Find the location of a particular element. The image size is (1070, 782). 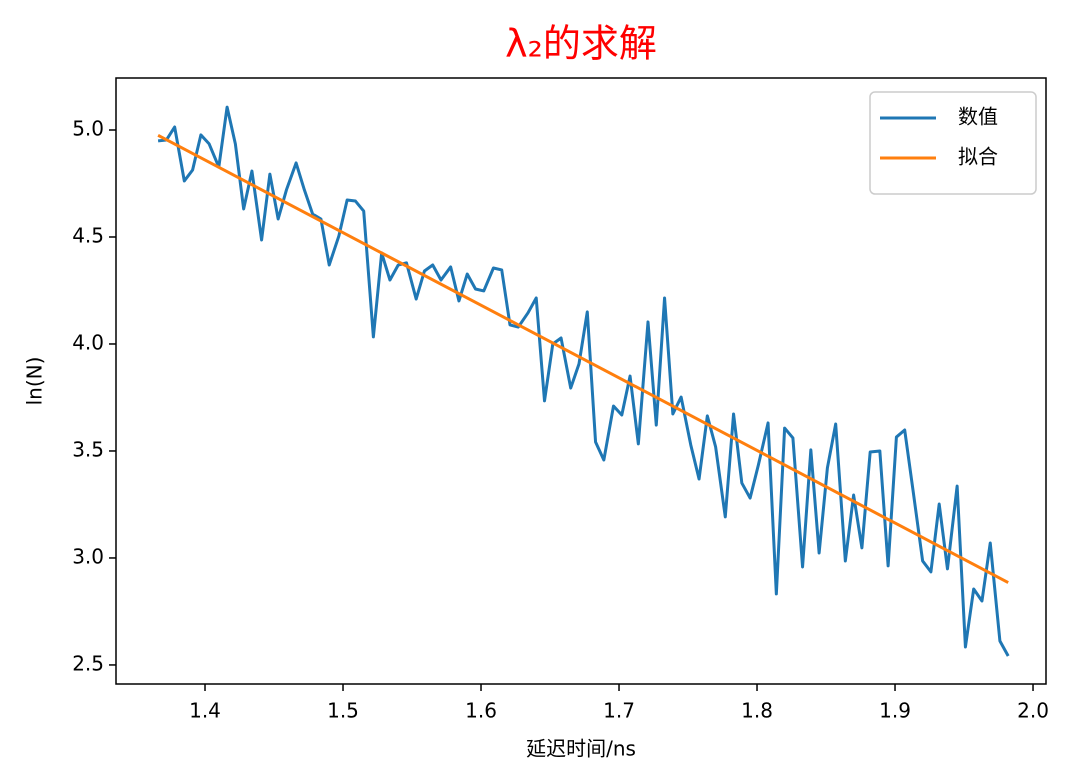

x-tick-label: 1.4 is located at coordinates (205, 711).